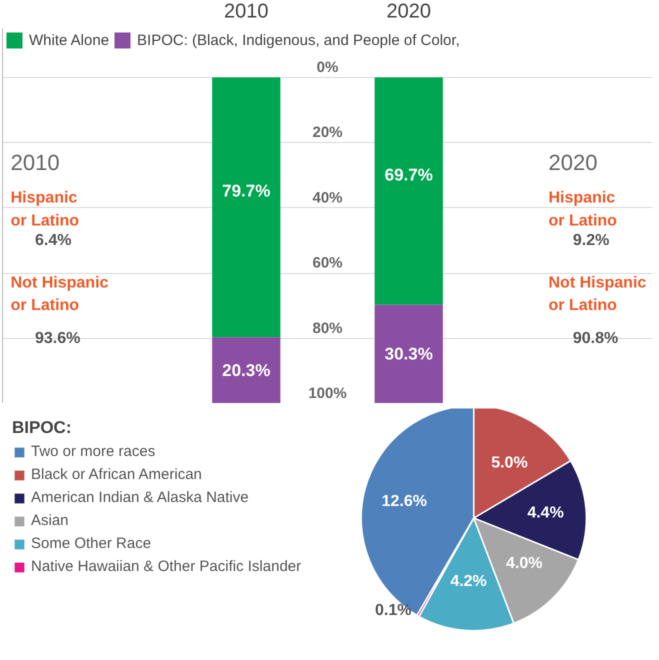  What do you see at coordinates (524, 563) in the screenshot?
I see `data-label: 4.0%` at bounding box center [524, 563].